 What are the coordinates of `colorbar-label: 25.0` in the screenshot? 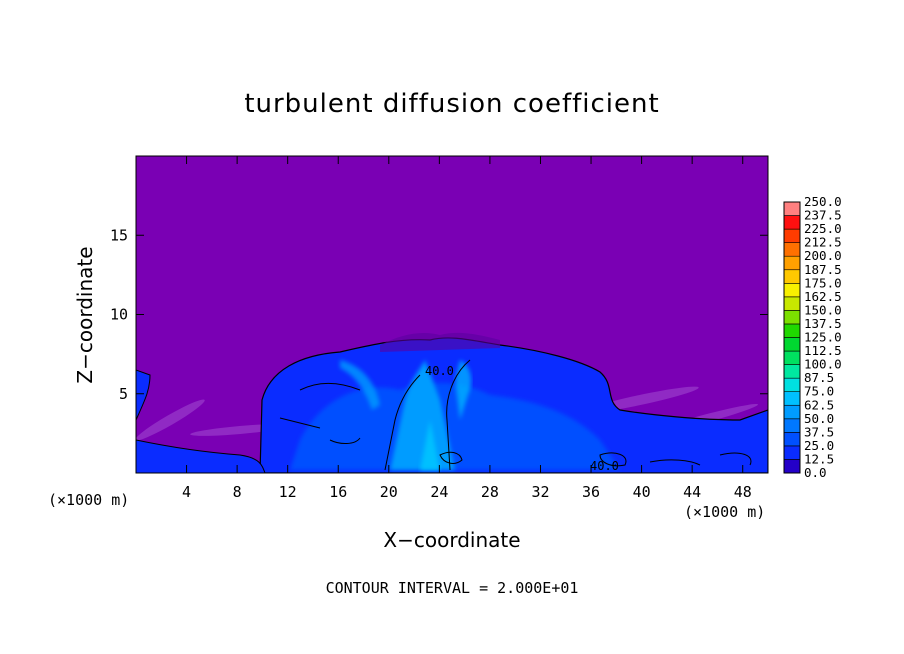 It's located at (819, 445).